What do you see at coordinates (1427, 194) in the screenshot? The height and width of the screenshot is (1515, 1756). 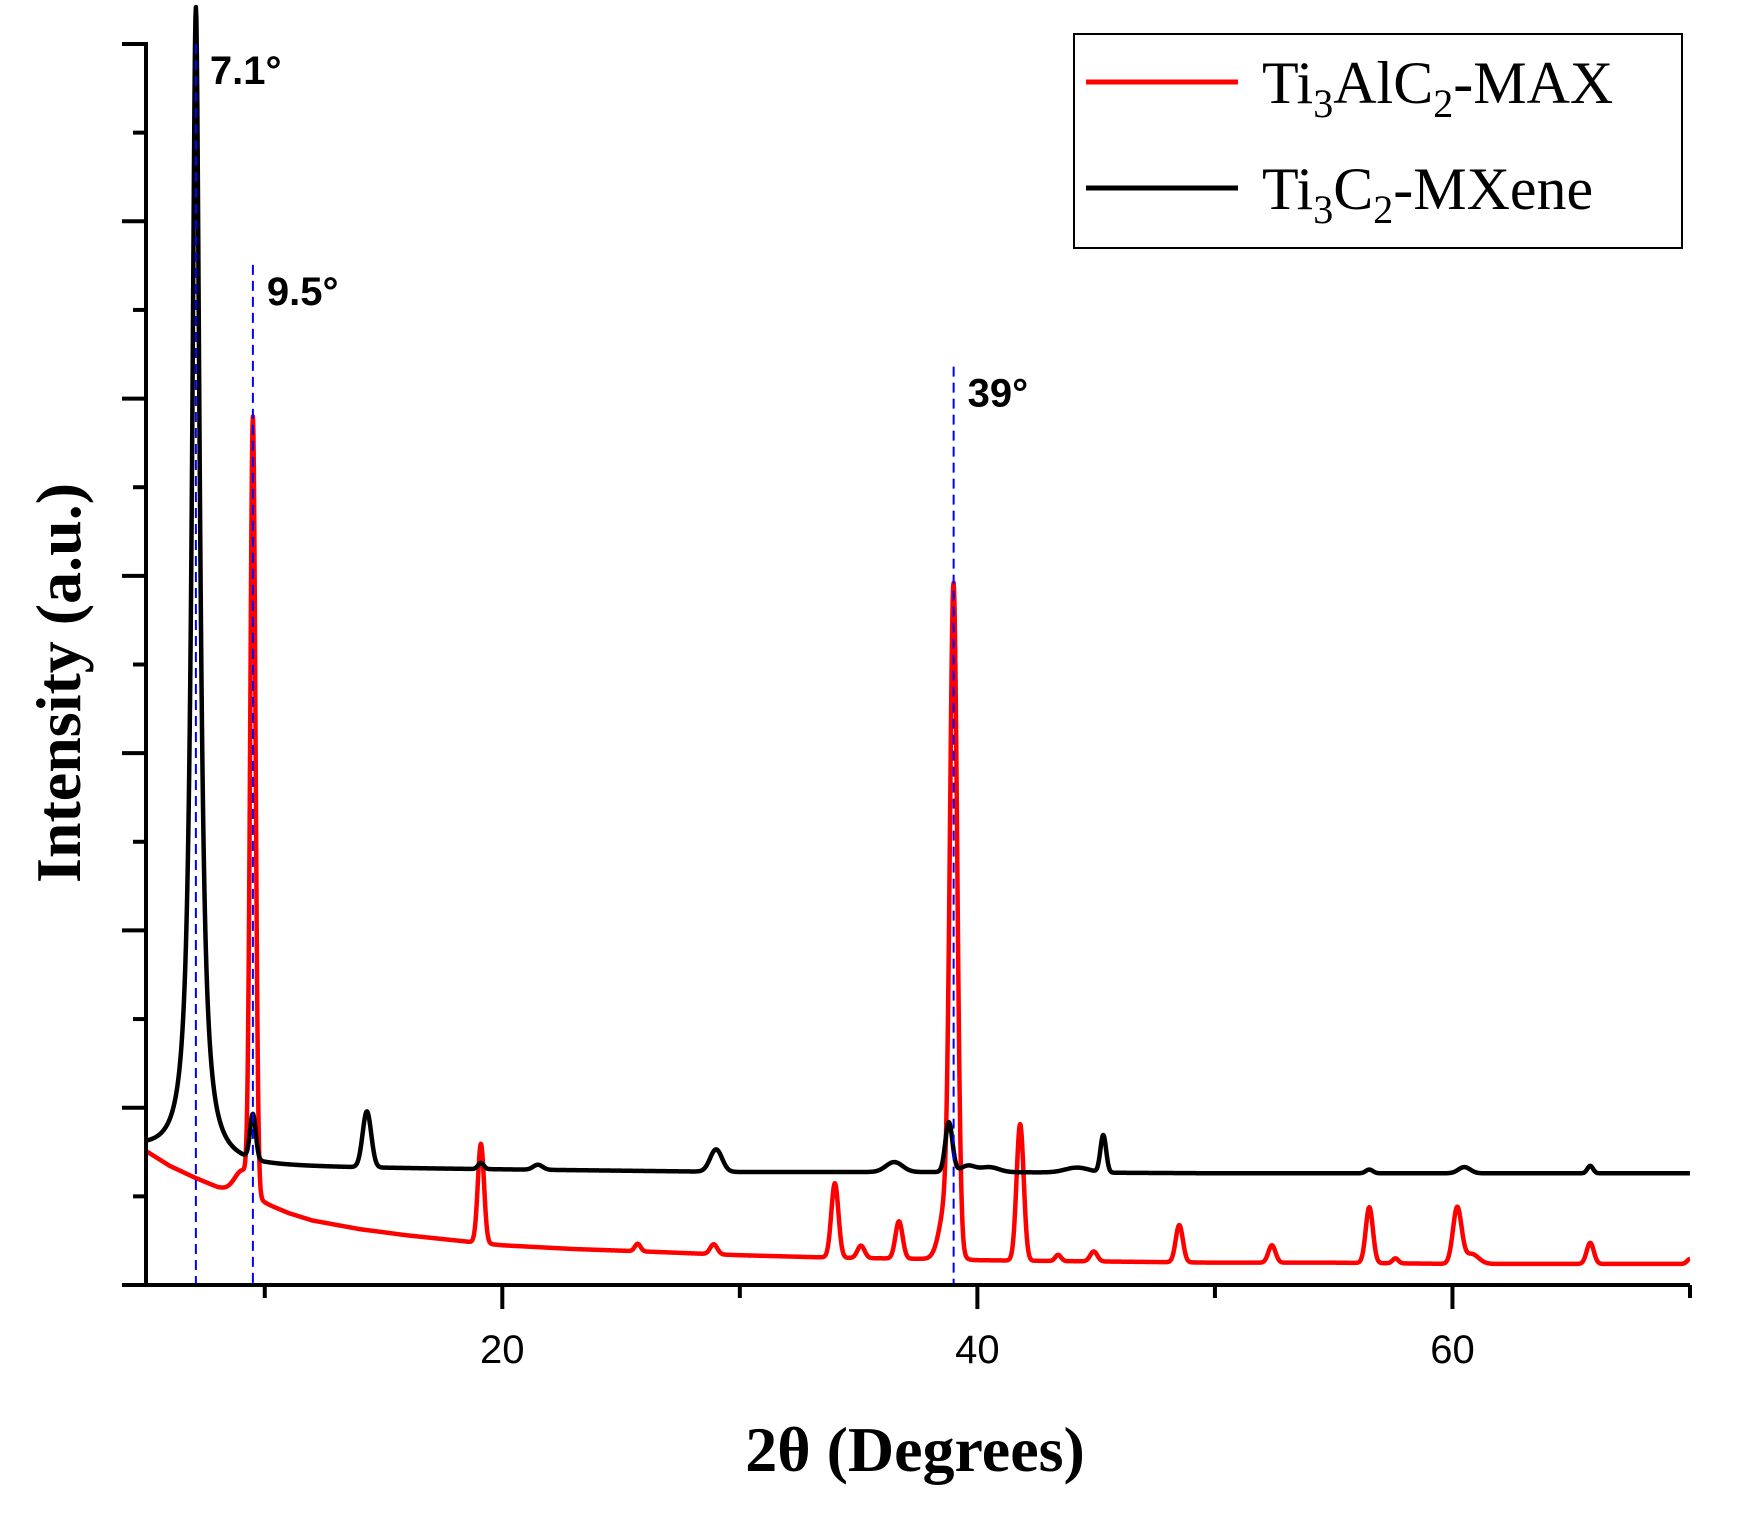 I see `legend-label-ti3c2-mxene: Ti3C2-MXene` at bounding box center [1427, 194].